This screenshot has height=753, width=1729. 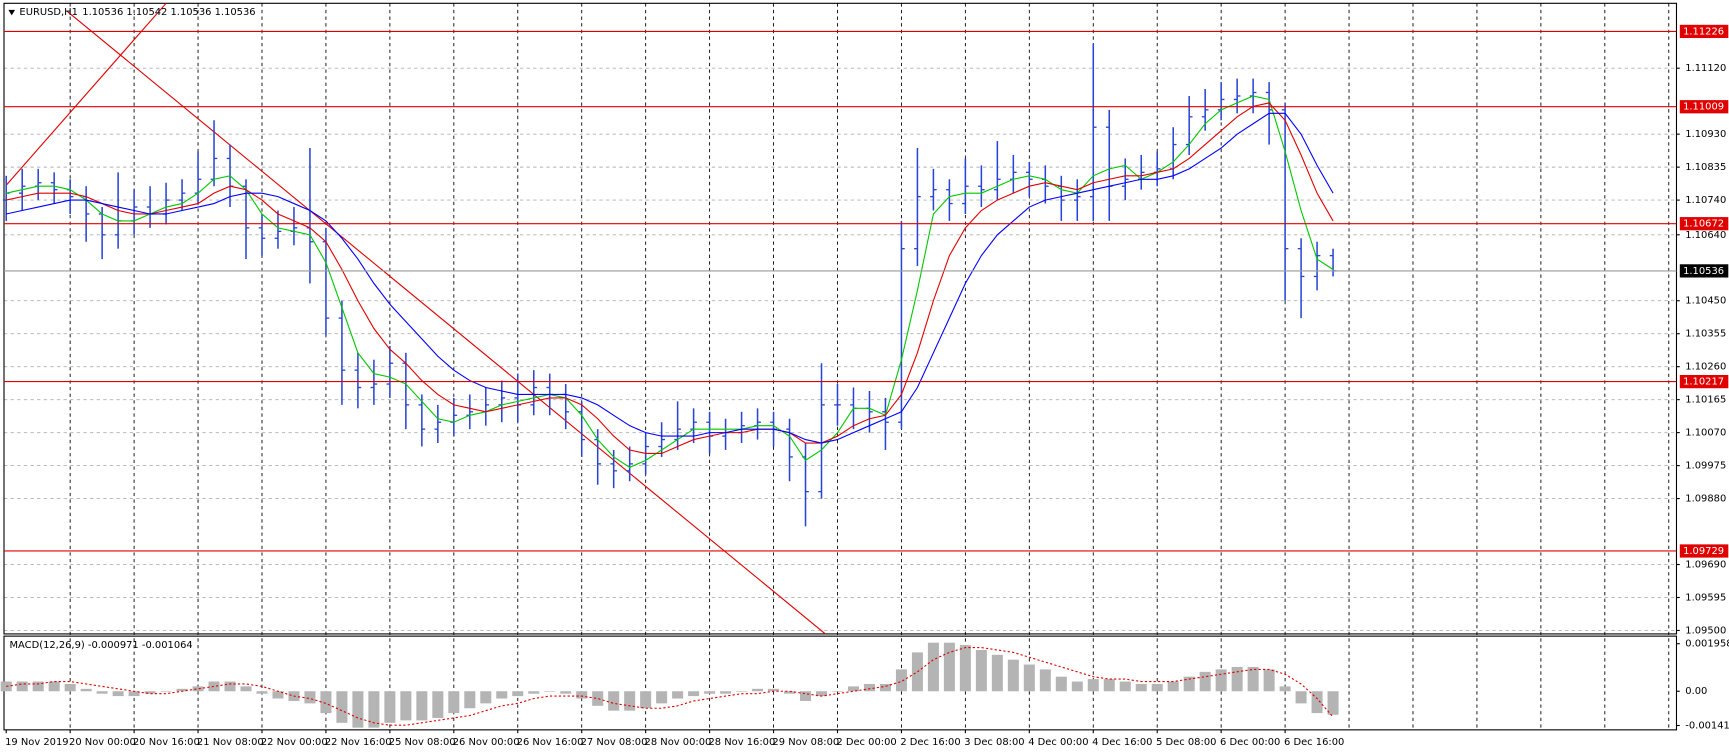 I want to click on menu-triangle, so click(x=12, y=12).